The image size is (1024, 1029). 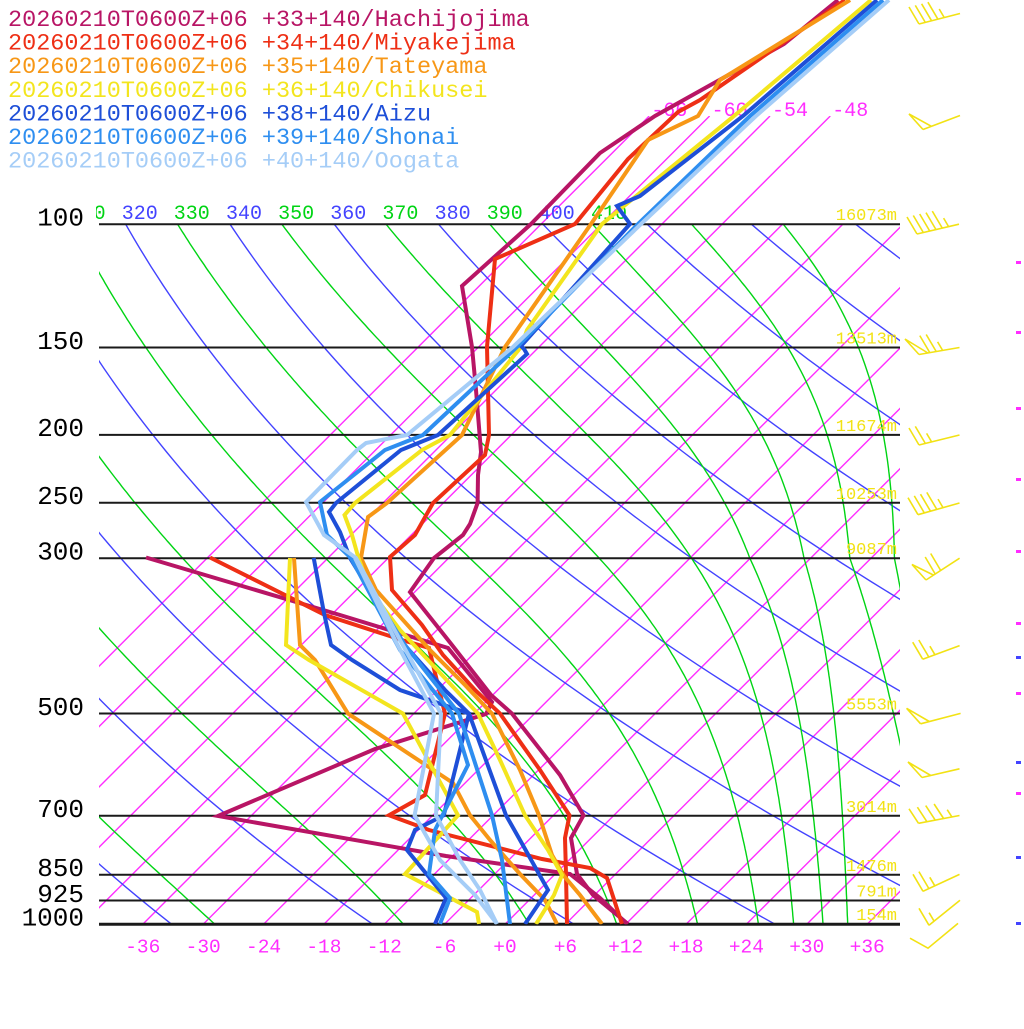 I want to click on svg-text: 154m, so click(x=876, y=916).